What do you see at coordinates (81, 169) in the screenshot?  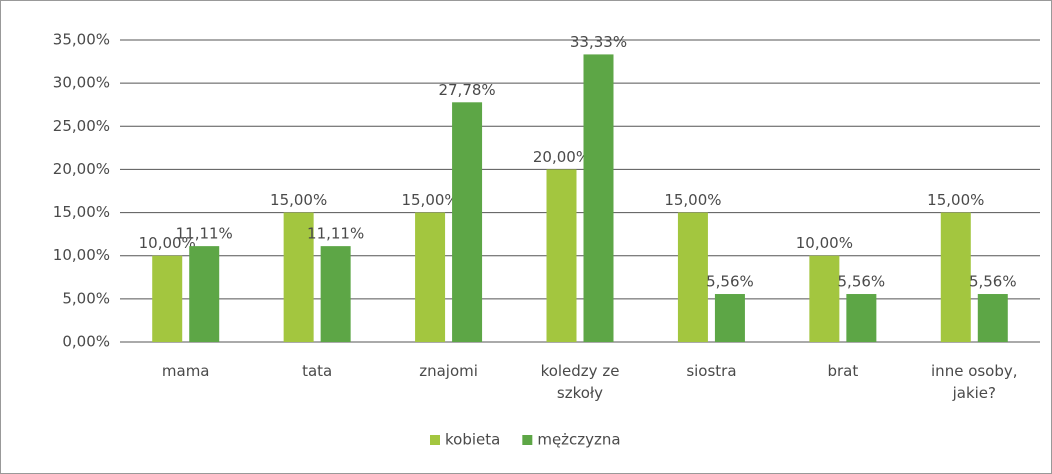 I see `y-tick-label: 20,00%` at bounding box center [81, 169].